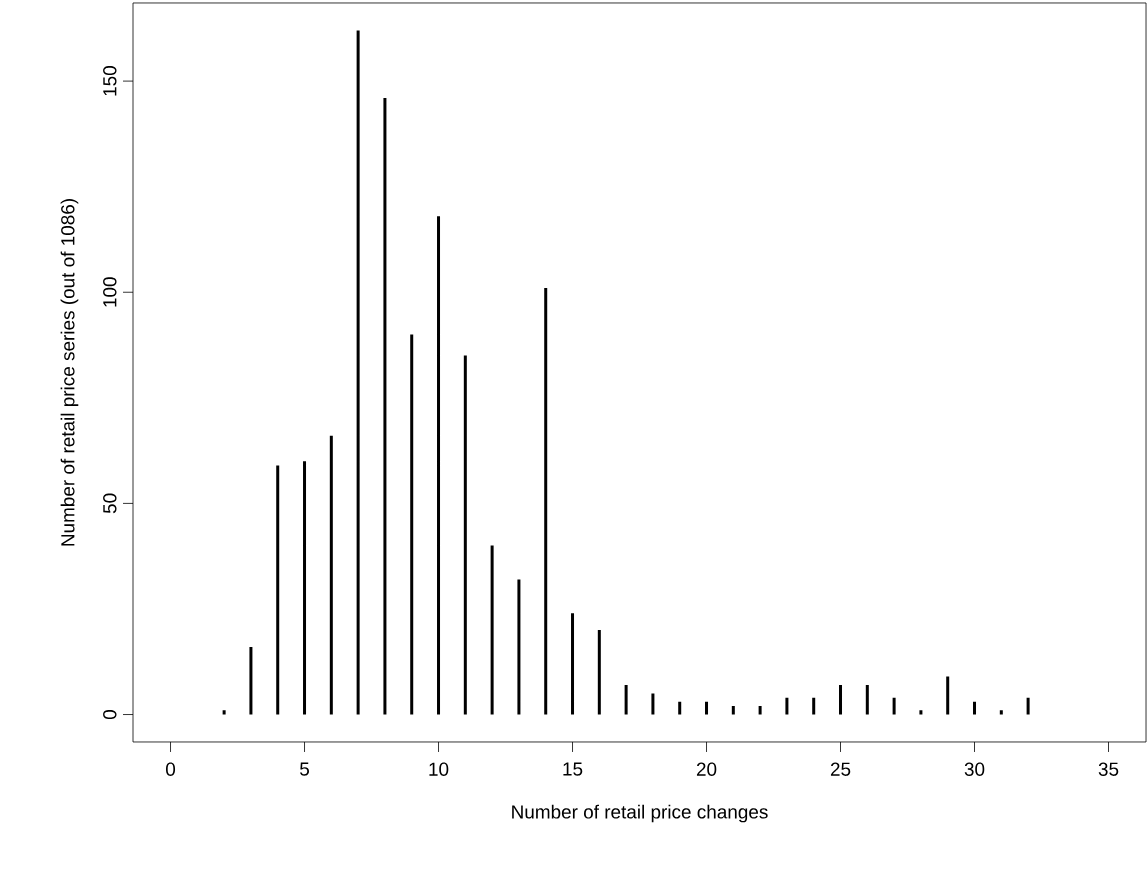  I want to click on y-tick-label: 150, so click(110, 81).